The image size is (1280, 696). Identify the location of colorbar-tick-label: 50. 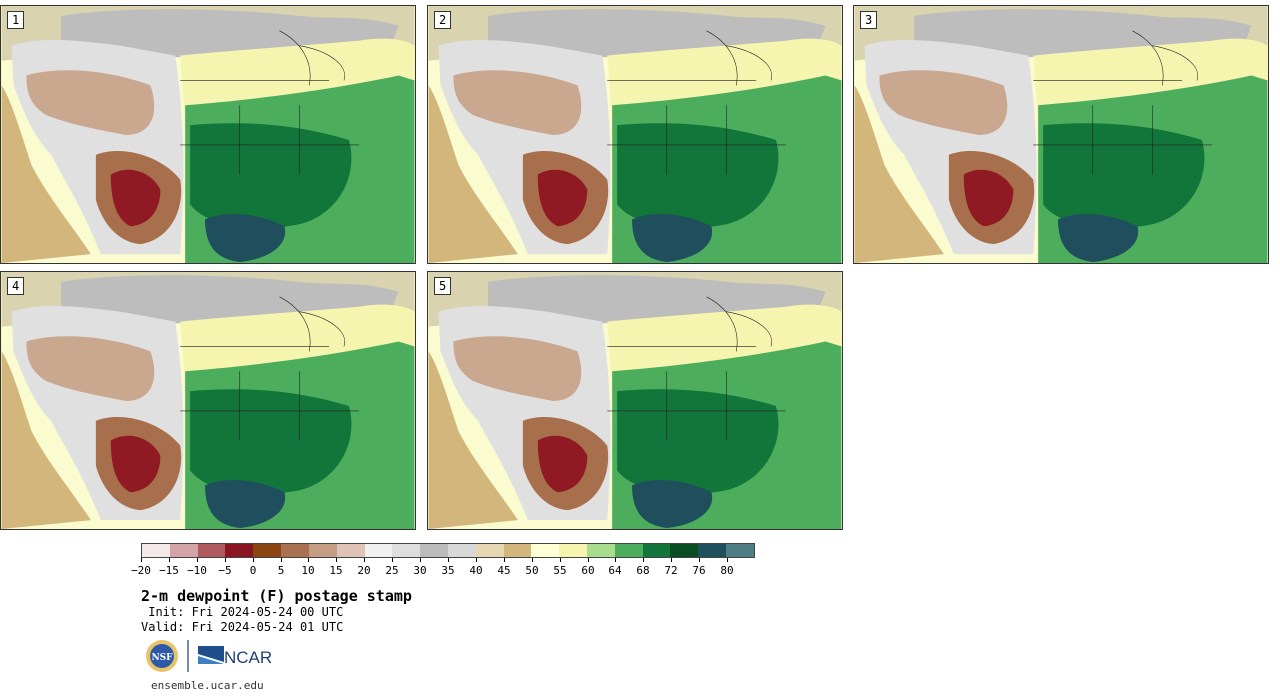
(532, 570).